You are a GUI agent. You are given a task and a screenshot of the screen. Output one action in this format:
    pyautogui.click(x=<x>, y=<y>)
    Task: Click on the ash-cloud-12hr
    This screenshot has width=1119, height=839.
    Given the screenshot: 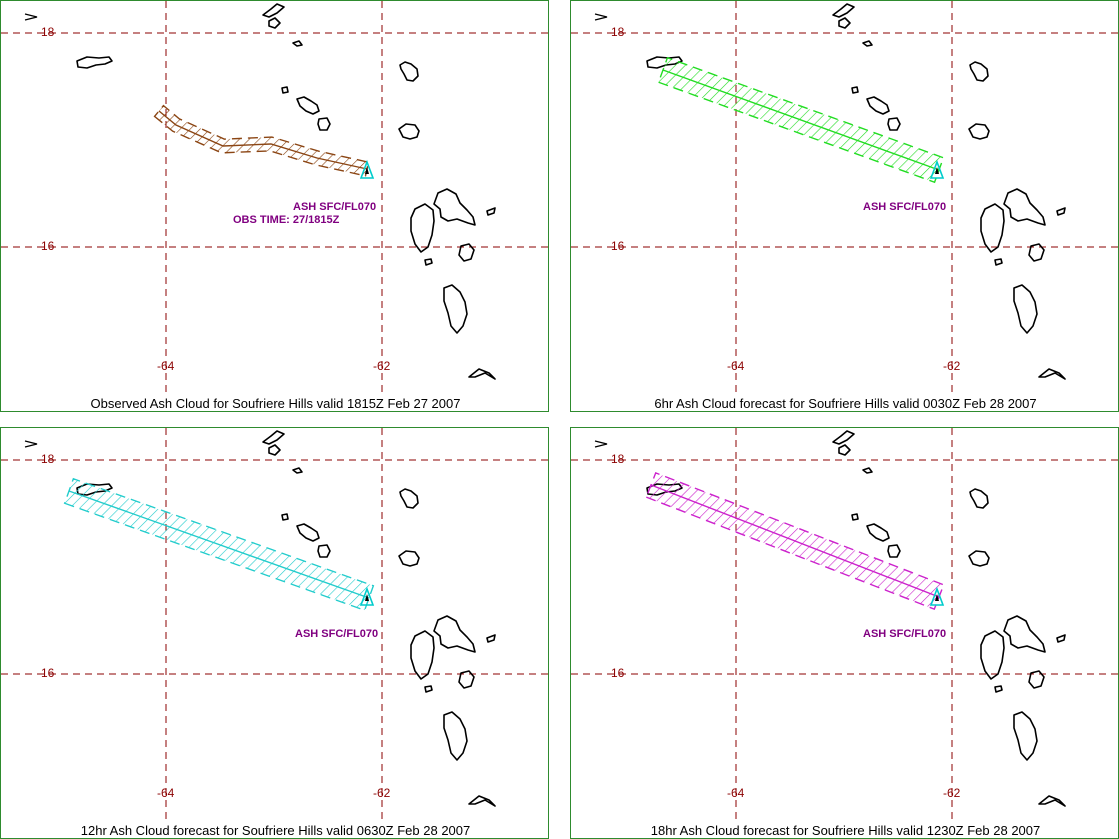 What is the action you would take?
    pyautogui.click(x=219, y=544)
    